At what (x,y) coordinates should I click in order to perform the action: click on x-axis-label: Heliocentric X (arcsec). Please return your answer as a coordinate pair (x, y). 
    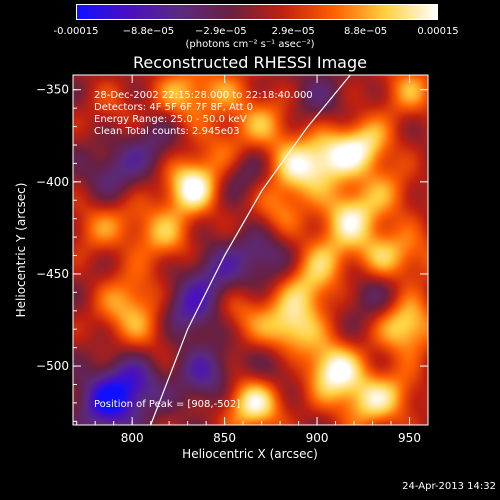
    Looking at the image, I should click on (250, 454).